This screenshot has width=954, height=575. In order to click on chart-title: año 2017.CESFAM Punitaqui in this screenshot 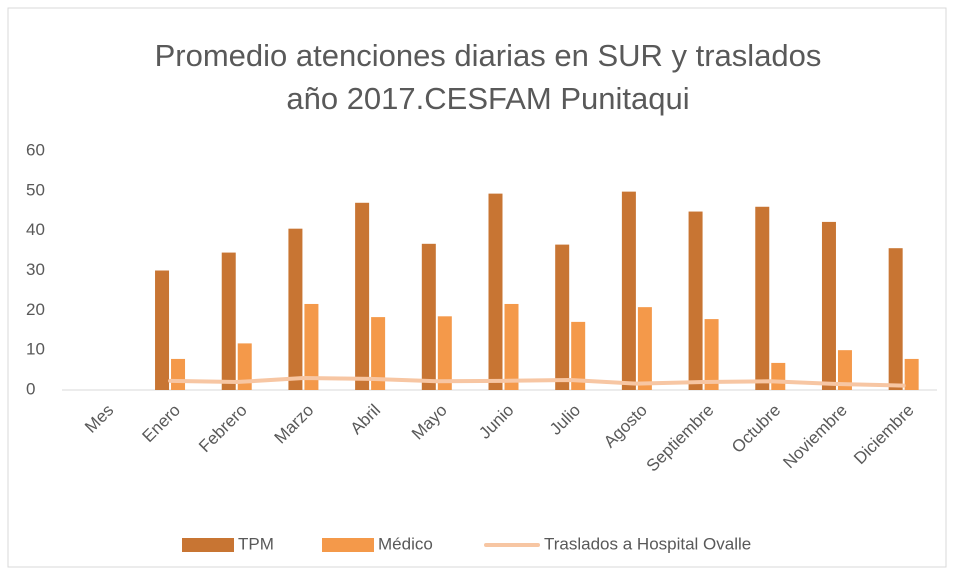, I will do `click(487, 98)`.